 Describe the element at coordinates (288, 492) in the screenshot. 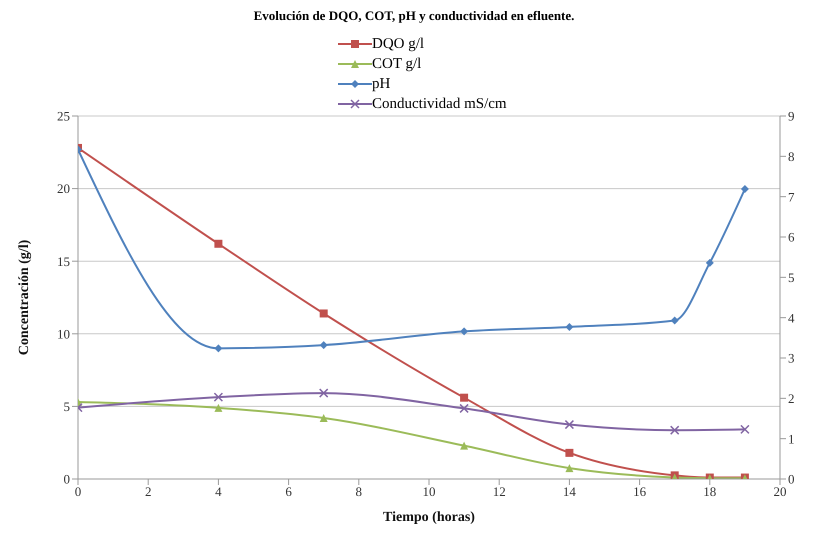

I see `x-tick-label: 6` at that location.